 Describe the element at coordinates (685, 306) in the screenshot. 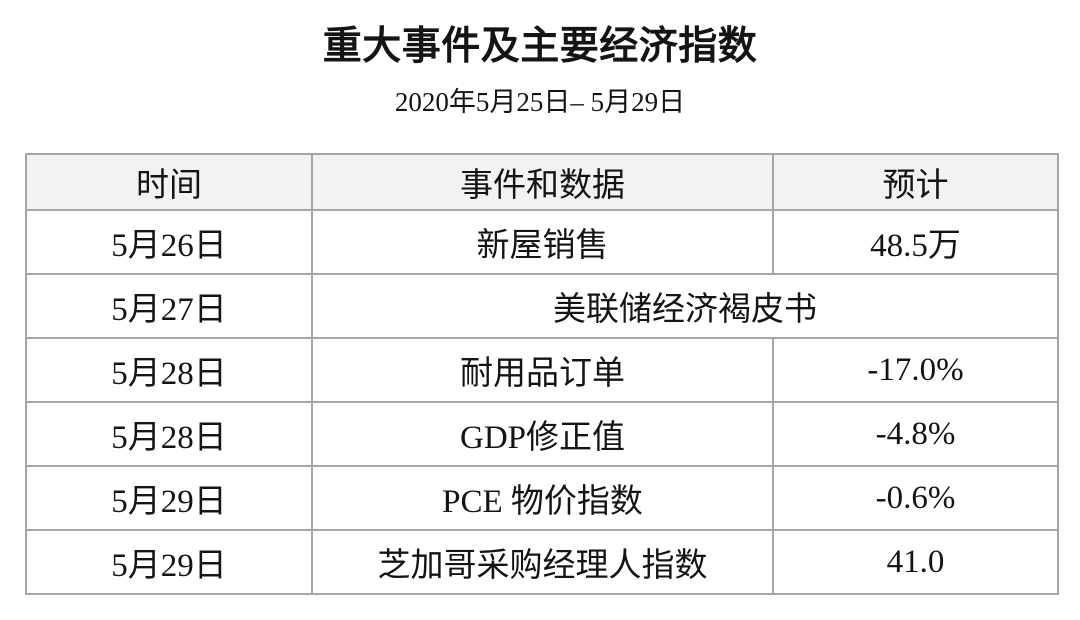

I see `event-cell-merged: 美联储经济褐皮书` at that location.